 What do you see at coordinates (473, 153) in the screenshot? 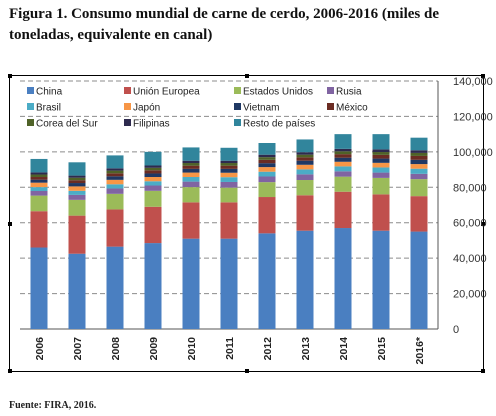
I see `y-tick-label: 100,000` at bounding box center [473, 153].